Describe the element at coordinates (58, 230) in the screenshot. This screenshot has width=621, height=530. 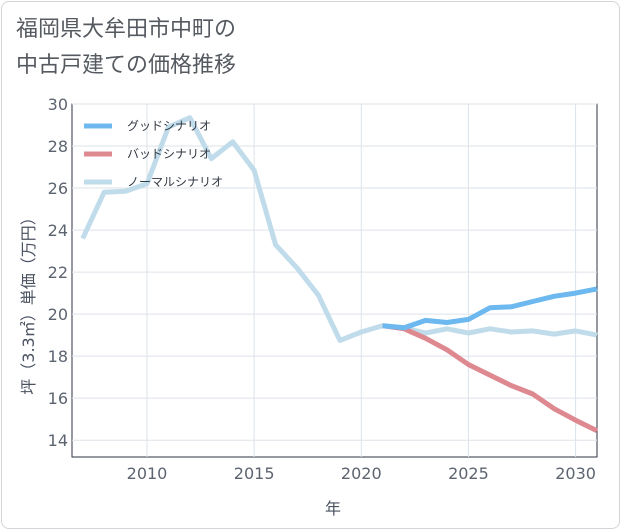
I see `y-tick-label: 24` at that location.